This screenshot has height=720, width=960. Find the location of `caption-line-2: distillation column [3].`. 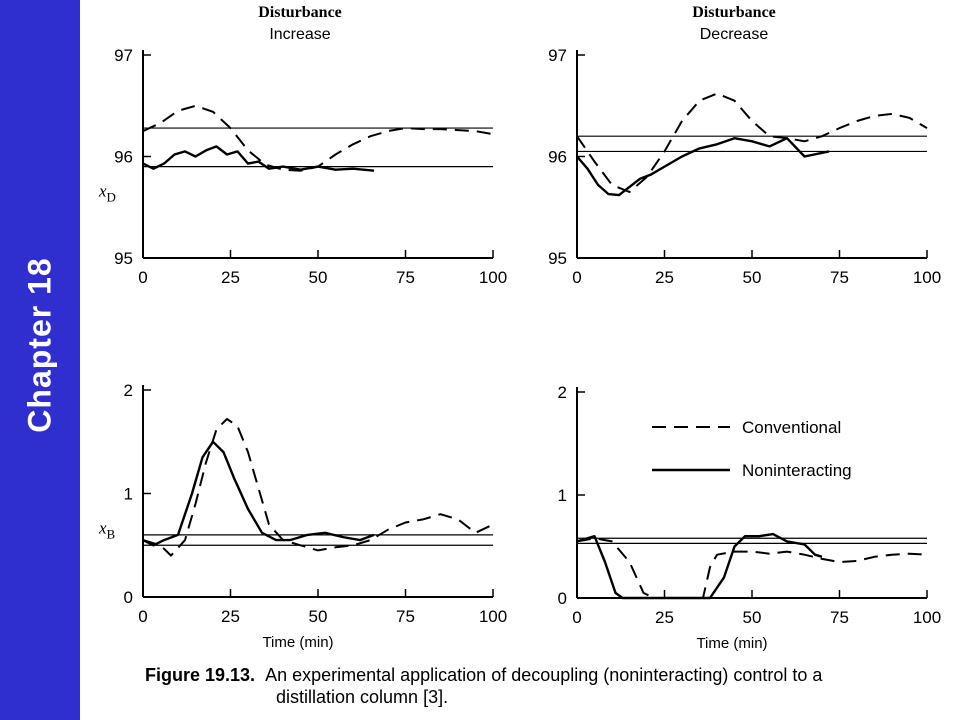

caption-line-2: distillation column [3]. is located at coordinates (362, 697).